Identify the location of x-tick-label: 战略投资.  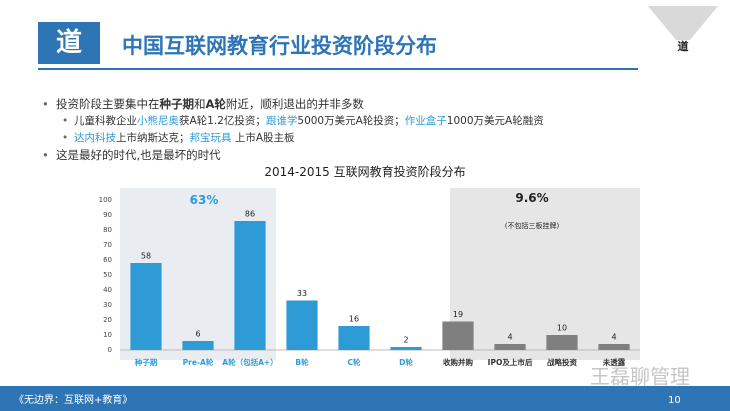
(562, 362).